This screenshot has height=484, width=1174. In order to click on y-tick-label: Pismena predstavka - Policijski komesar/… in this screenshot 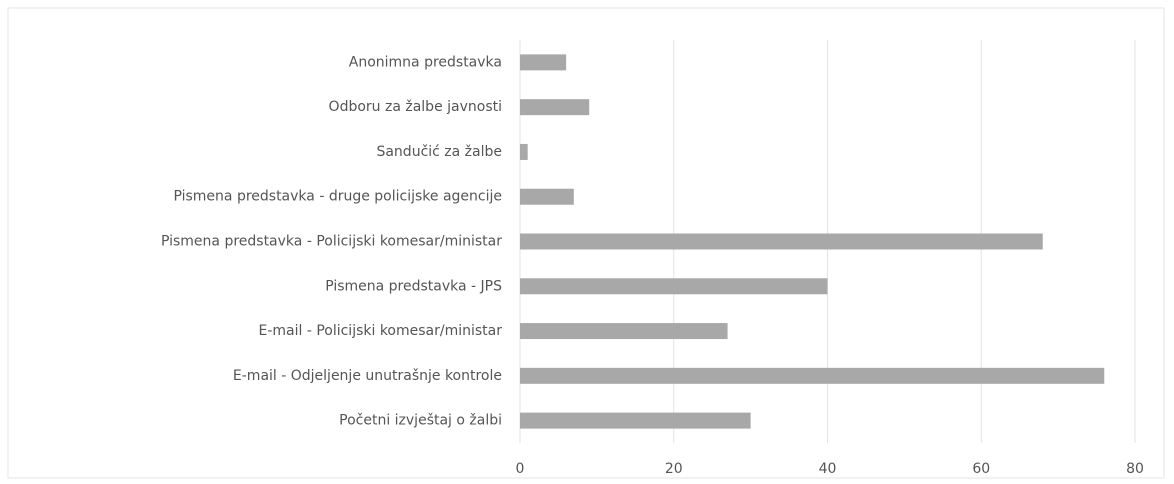, I will do `click(331, 242)`.